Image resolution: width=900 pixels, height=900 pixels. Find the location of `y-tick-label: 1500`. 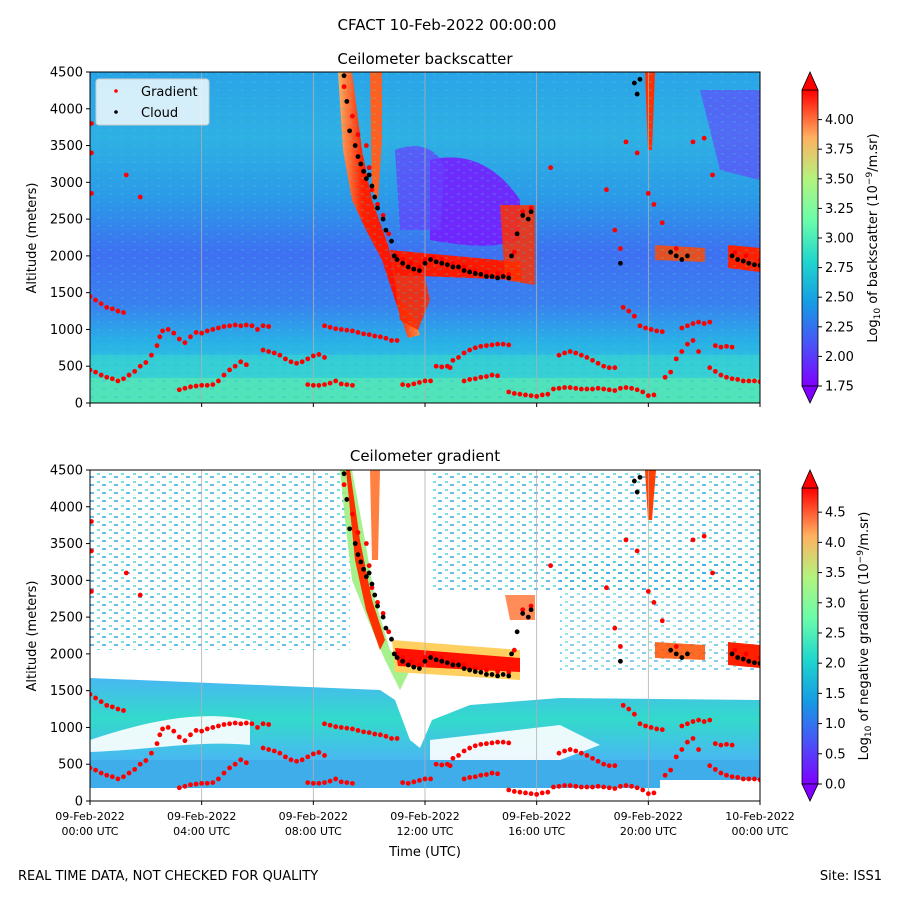

y-tick-label: 1500 is located at coordinates (66, 293).